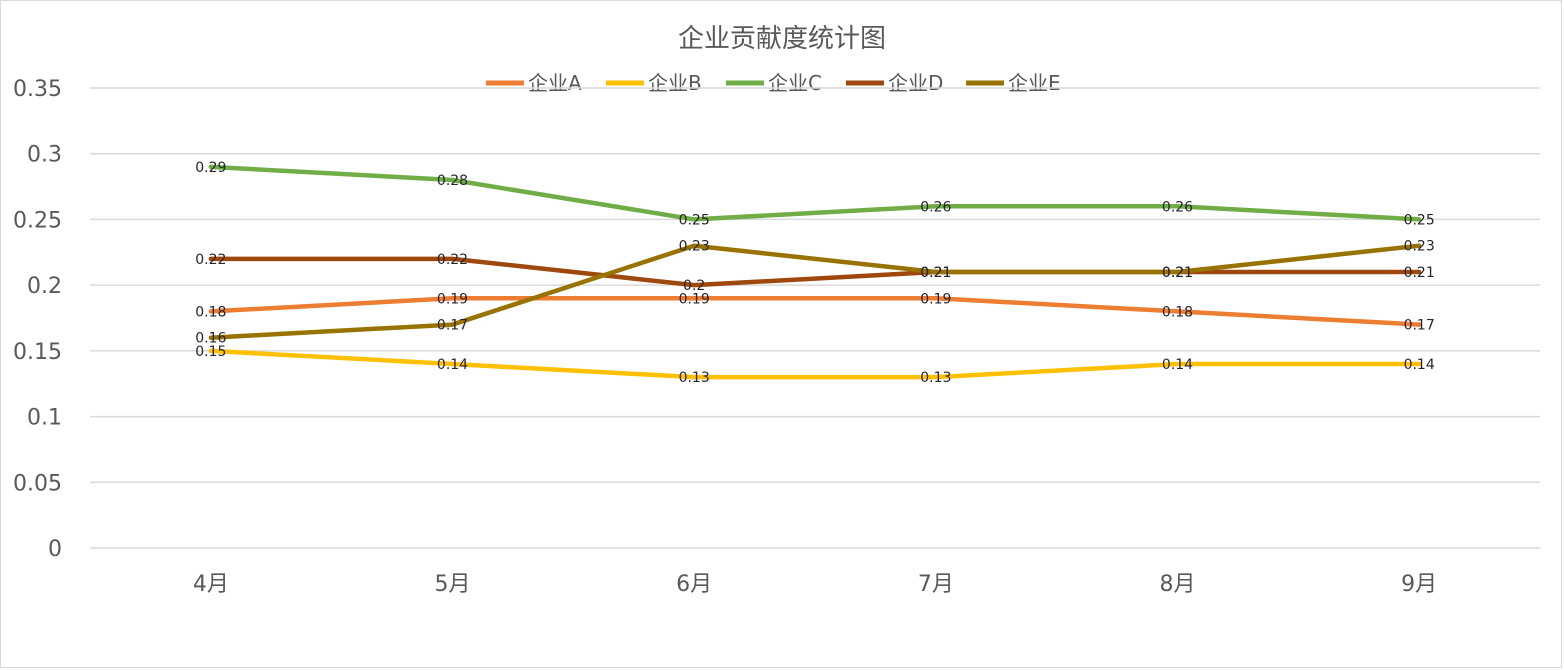  Describe the element at coordinates (815, 584) in the screenshot. I see `x-axis: 4月 5月 6月 7月 8月 9月` at that location.